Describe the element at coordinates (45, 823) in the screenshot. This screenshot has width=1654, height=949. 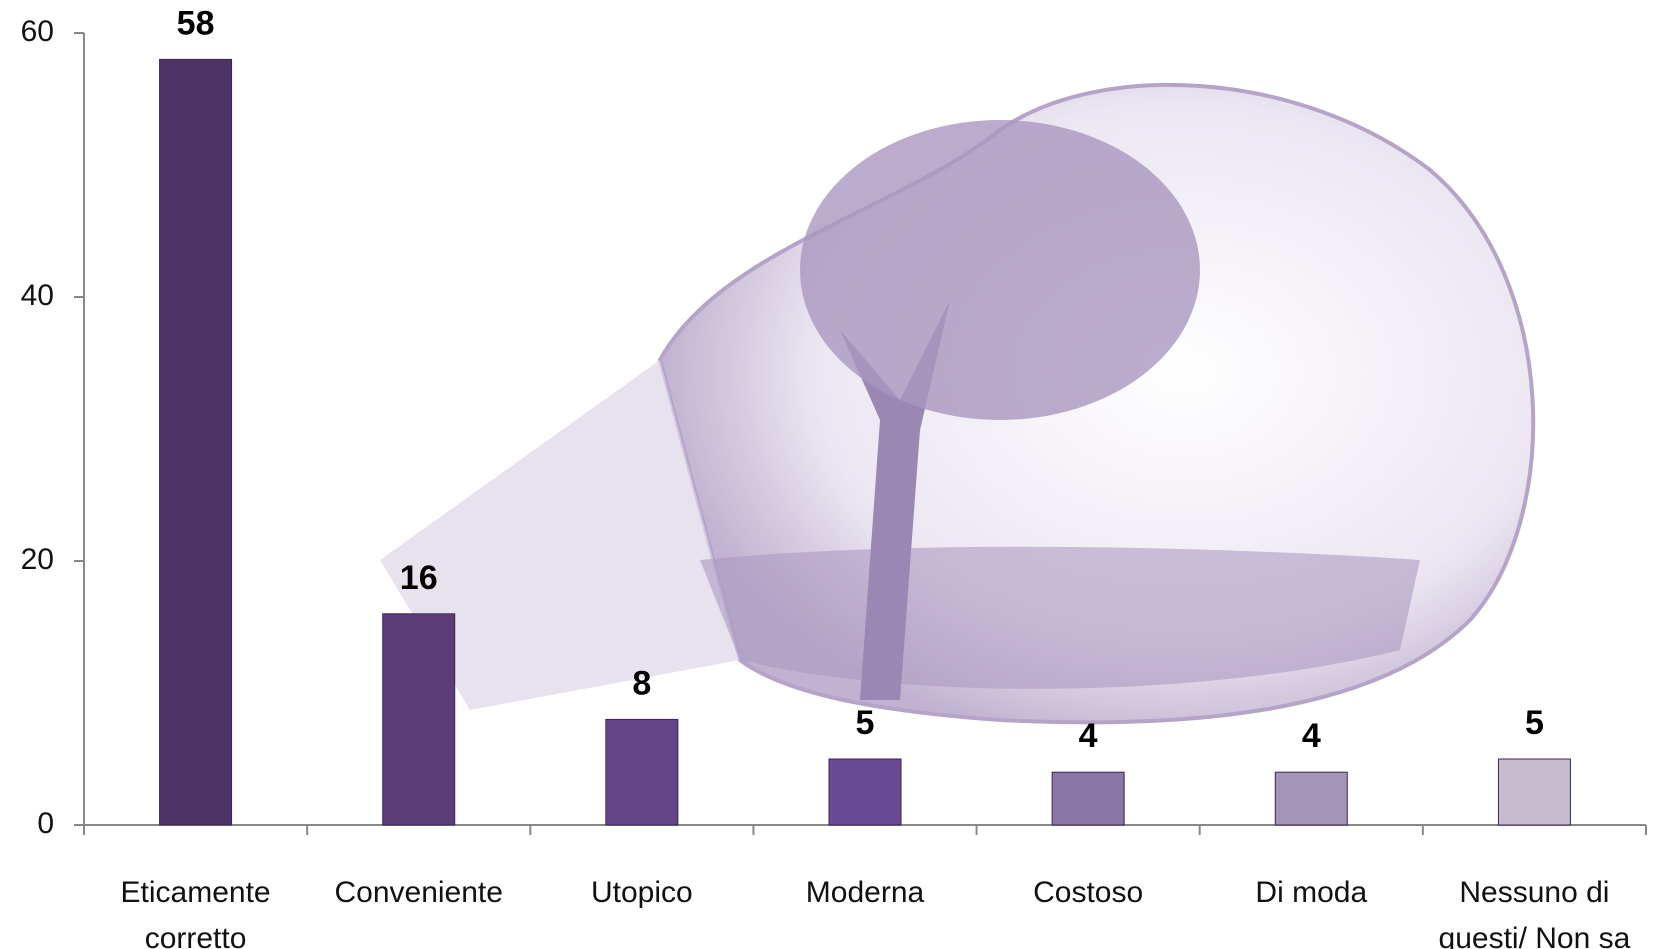
I see `y-tick-label: 0` at that location.